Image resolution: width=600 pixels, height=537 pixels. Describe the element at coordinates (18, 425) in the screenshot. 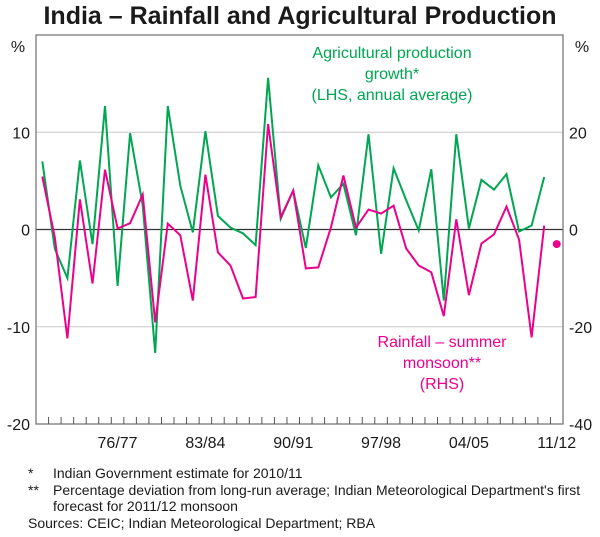

I see `left-tick-label: -20` at that location.